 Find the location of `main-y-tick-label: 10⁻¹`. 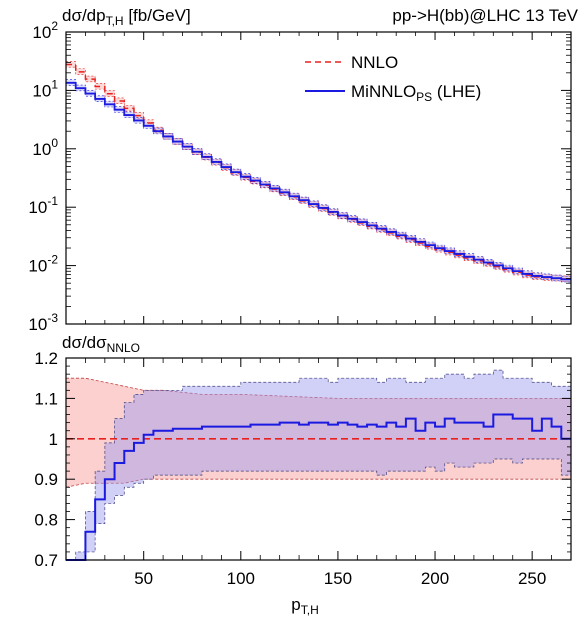

main-y-tick-label: 10⁻¹ is located at coordinates (43, 205).